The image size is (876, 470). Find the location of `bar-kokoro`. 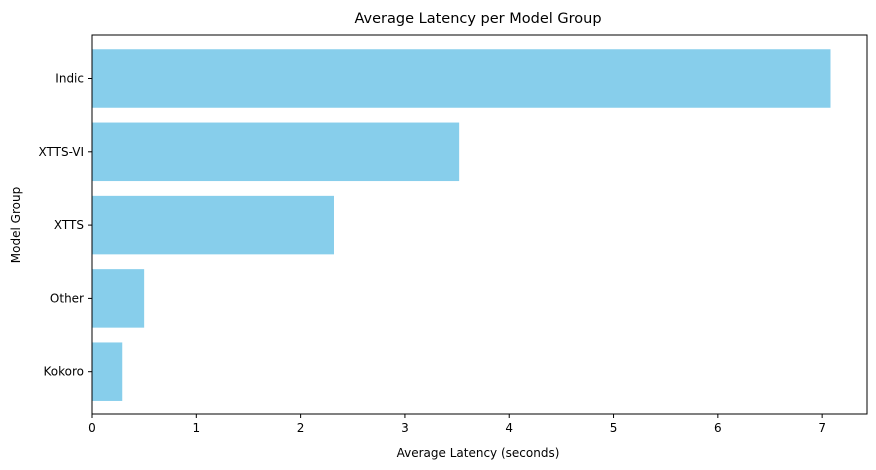

bar-kokoro is located at coordinates (107, 371).